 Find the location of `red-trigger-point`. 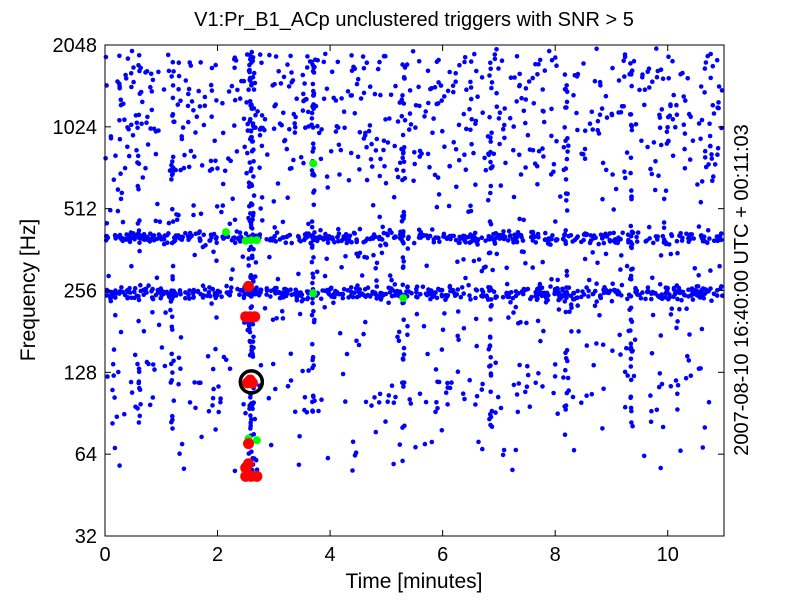

red-trigger-point is located at coordinates (248, 286).